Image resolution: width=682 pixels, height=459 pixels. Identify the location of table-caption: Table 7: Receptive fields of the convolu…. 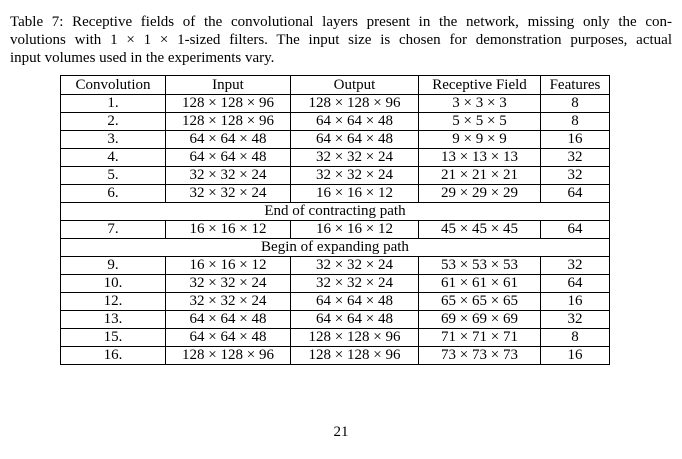
(341, 40).